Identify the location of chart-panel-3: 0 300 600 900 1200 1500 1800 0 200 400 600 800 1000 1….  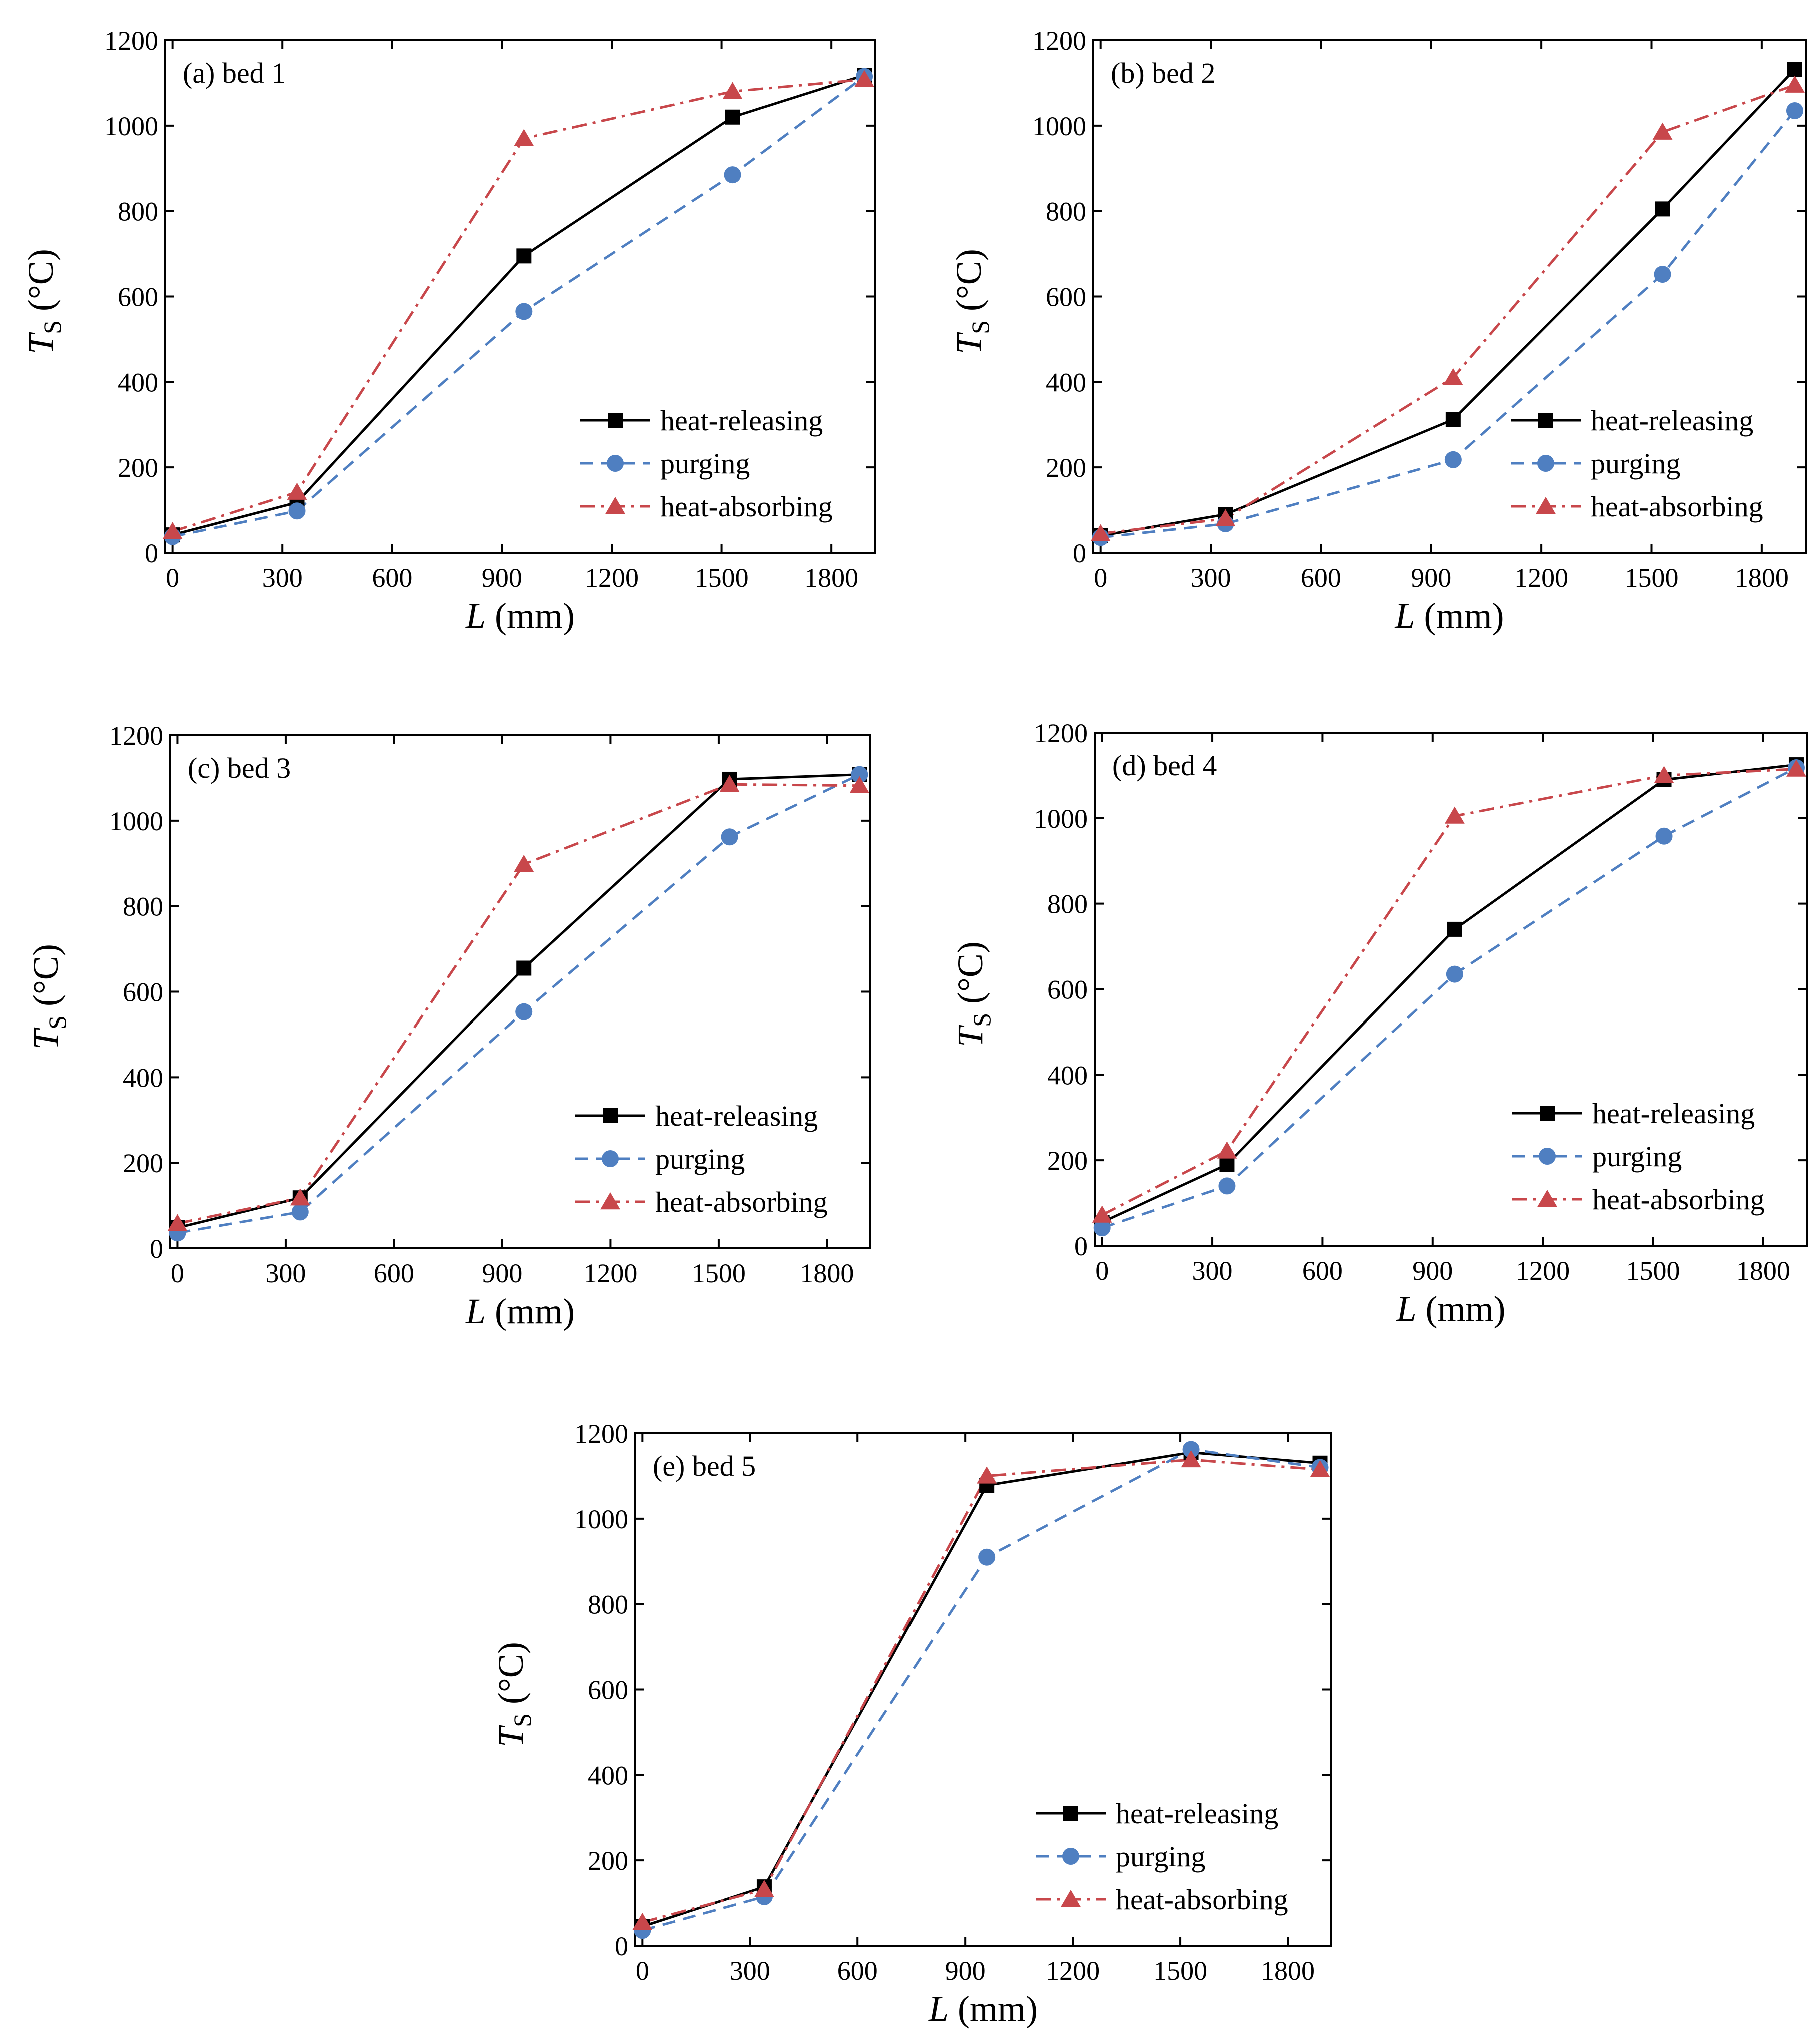
(449, 1026).